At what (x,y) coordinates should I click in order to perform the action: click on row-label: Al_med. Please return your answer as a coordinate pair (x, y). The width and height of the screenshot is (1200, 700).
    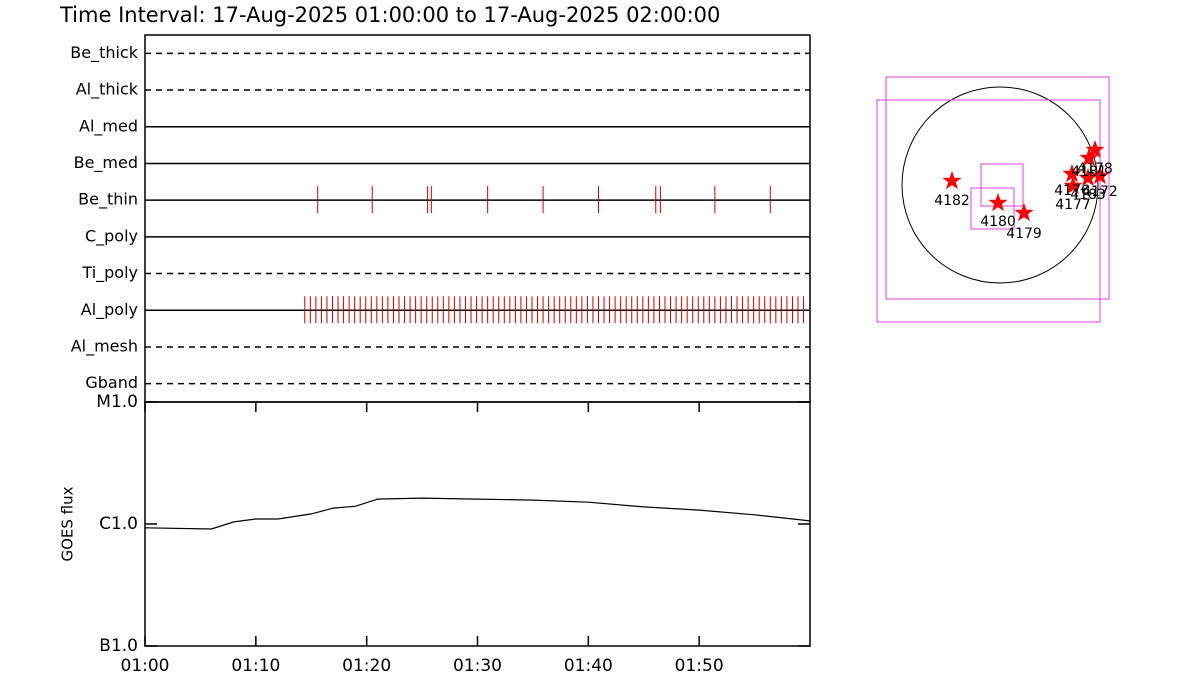
    Looking at the image, I should click on (108, 126).